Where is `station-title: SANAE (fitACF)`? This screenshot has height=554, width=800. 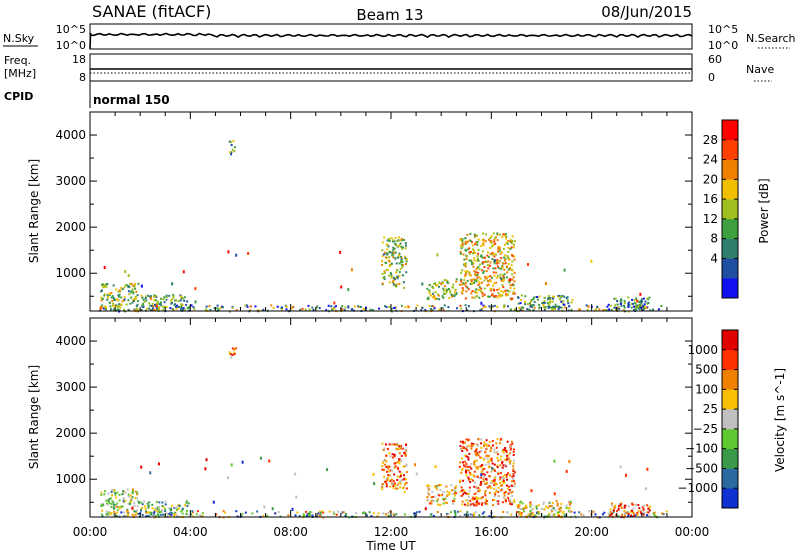
station-title: SANAE (fitACF) is located at coordinates (151, 11).